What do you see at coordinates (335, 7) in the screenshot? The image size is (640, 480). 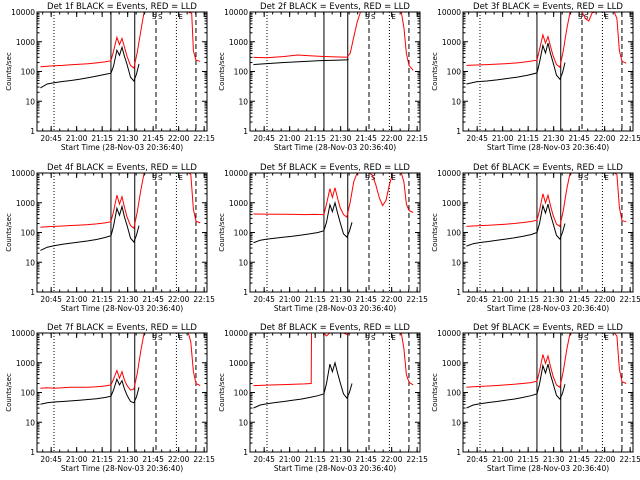 I see `panel-title: Det 2f BLACK = Events, RED = LLD` at bounding box center [335, 7].